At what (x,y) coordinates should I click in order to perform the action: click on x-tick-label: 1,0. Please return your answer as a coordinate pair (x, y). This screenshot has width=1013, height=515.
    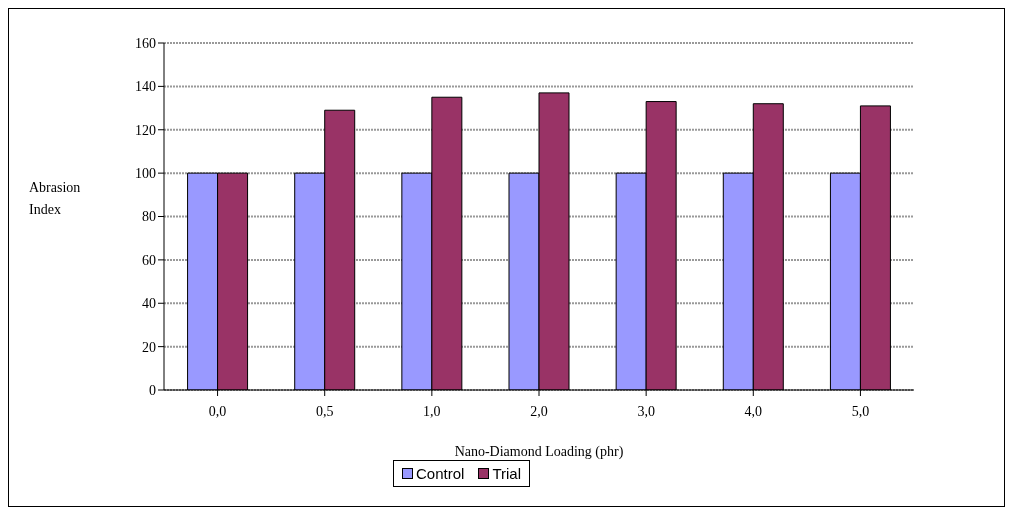
    Looking at the image, I should click on (432, 411).